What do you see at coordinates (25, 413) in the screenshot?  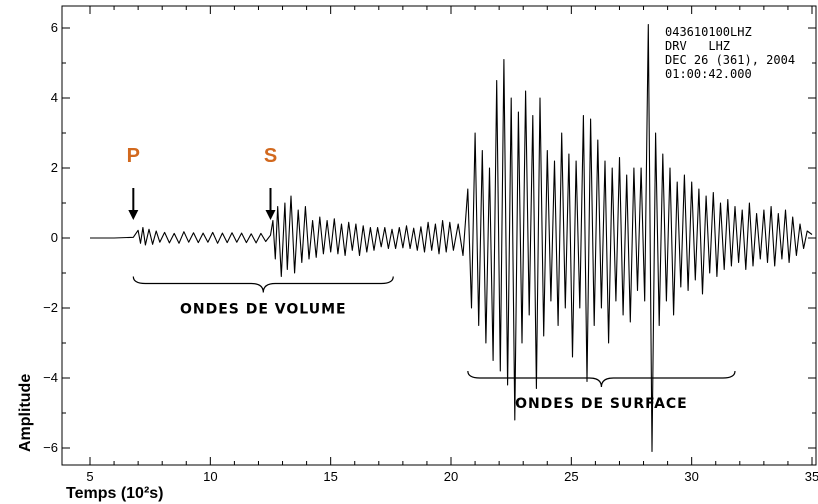 I see `y-axis-label: Amplitude` at bounding box center [25, 413].